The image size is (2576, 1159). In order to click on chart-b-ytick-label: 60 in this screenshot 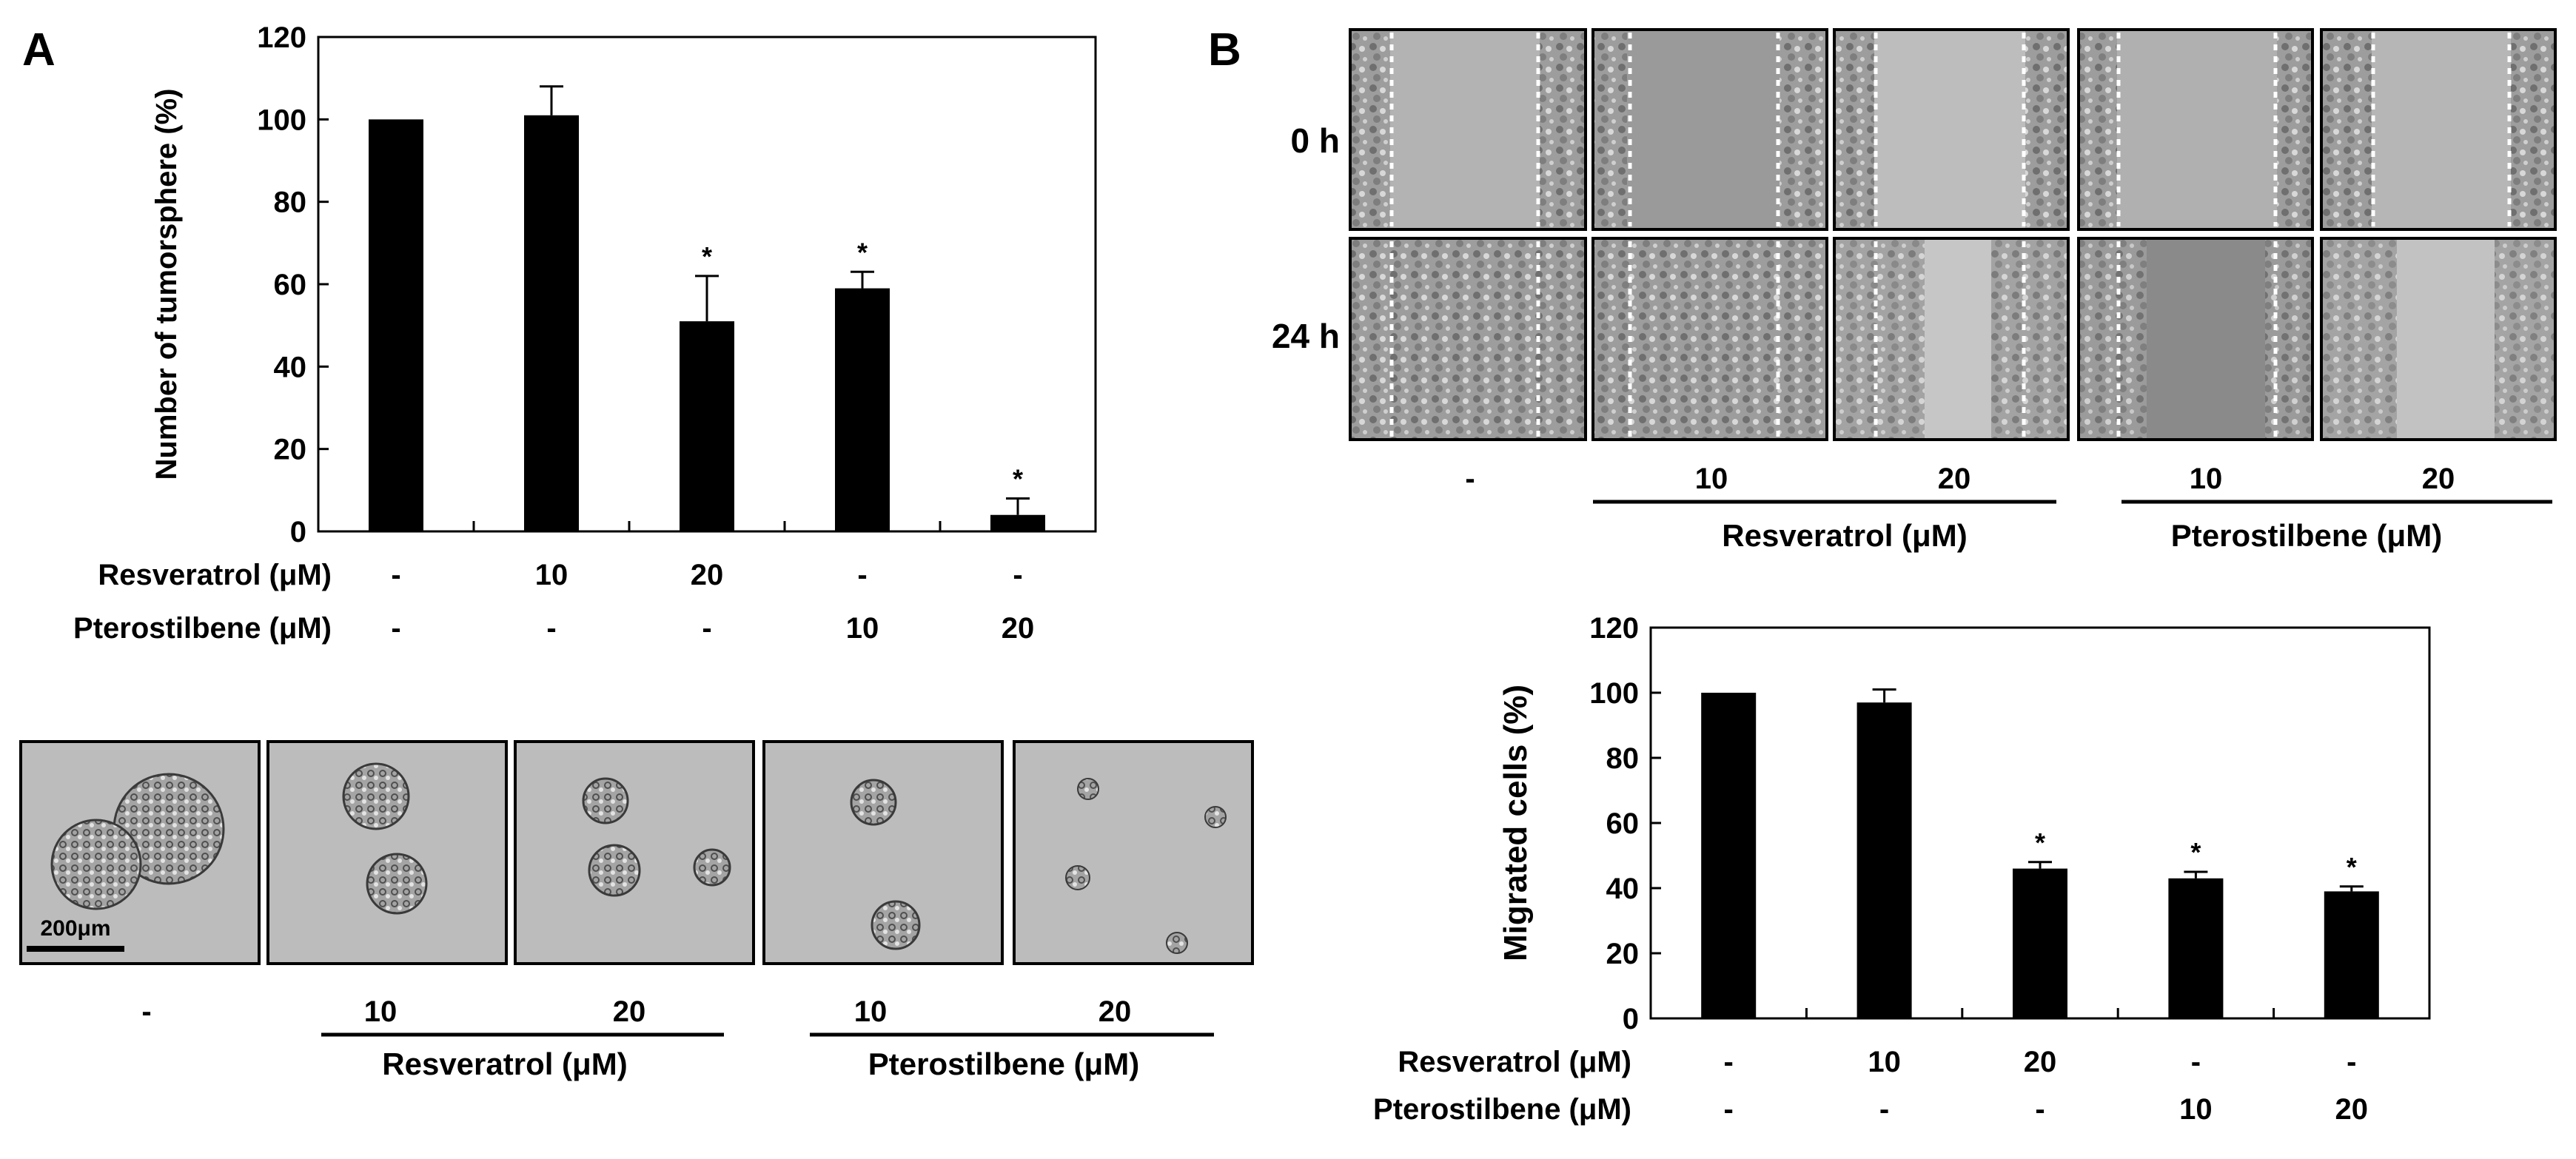, I will do `click(1623, 823)`.